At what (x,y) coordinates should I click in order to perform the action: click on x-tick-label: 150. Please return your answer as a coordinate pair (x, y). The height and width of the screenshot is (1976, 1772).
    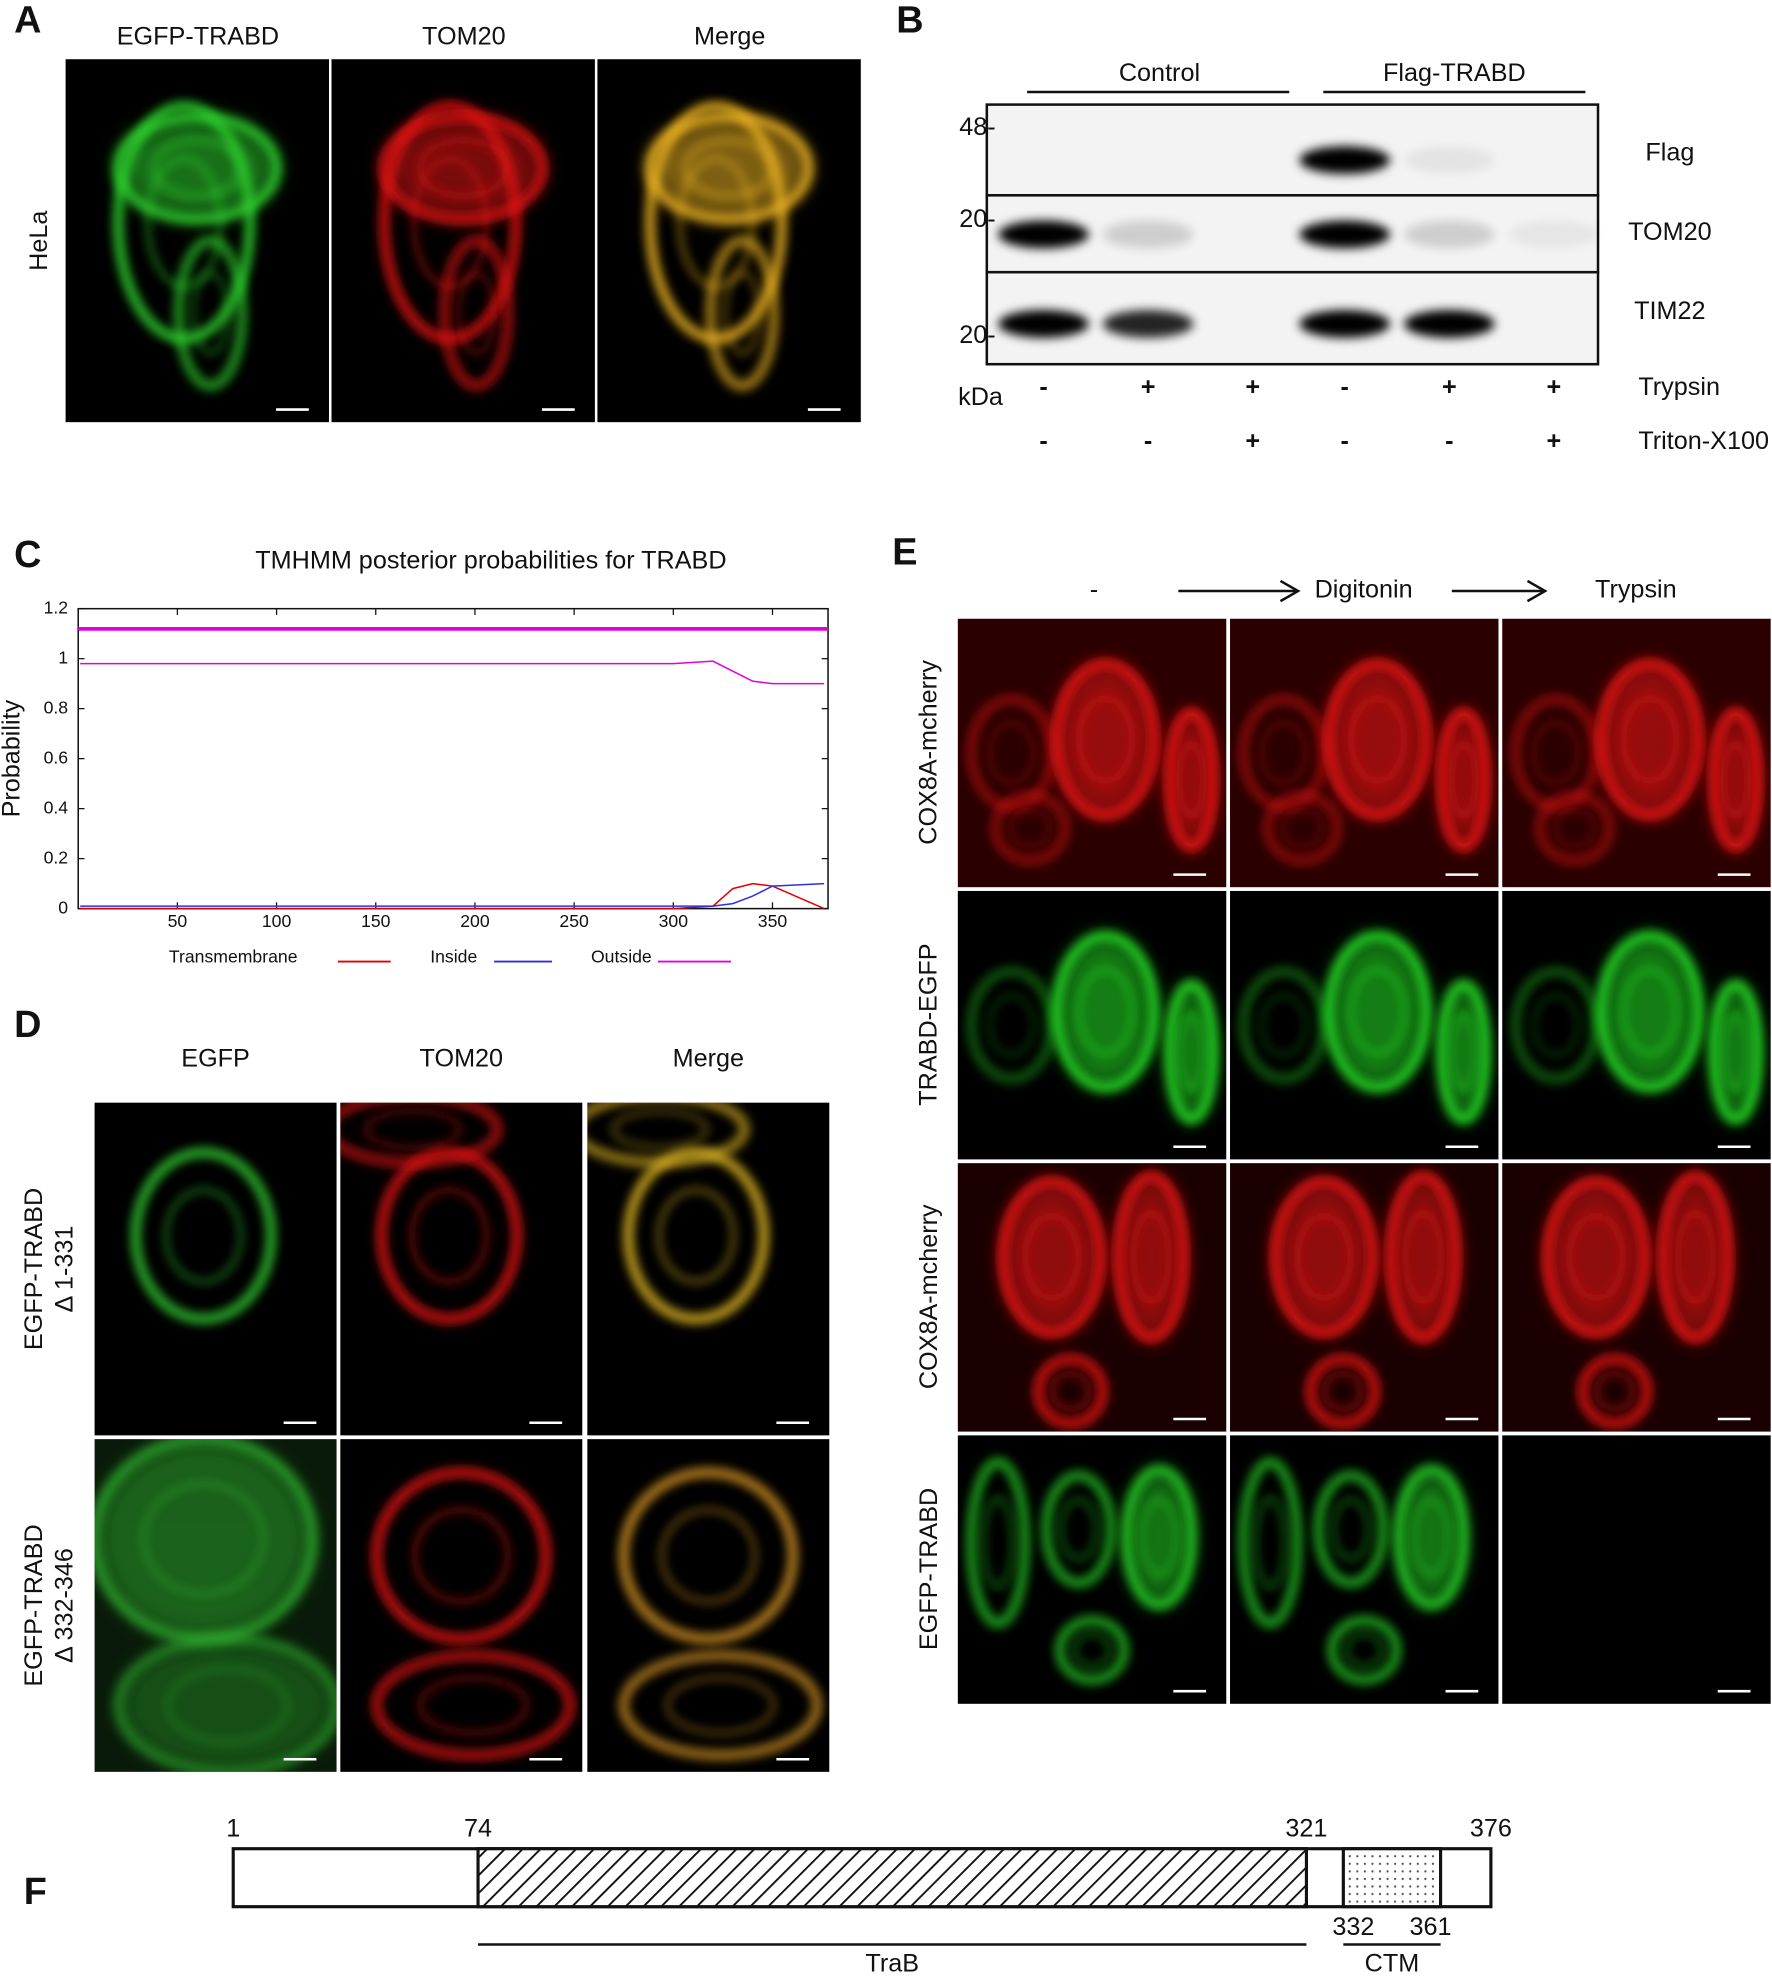
    Looking at the image, I should click on (376, 921).